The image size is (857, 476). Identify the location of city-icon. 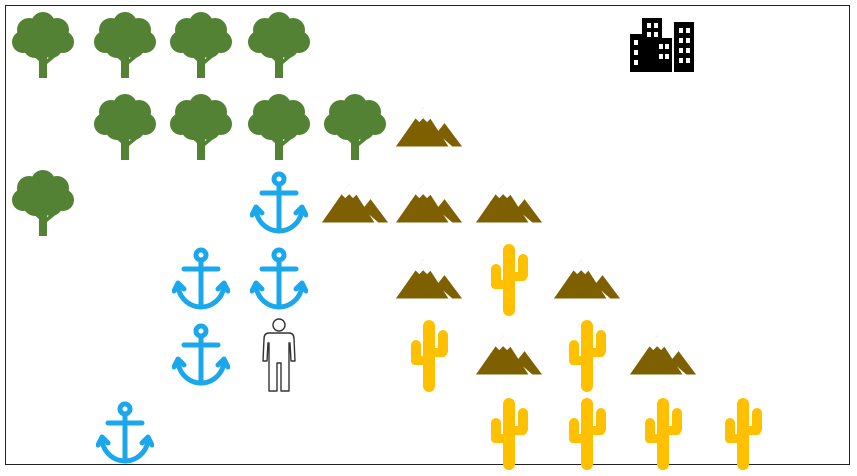
(663, 45).